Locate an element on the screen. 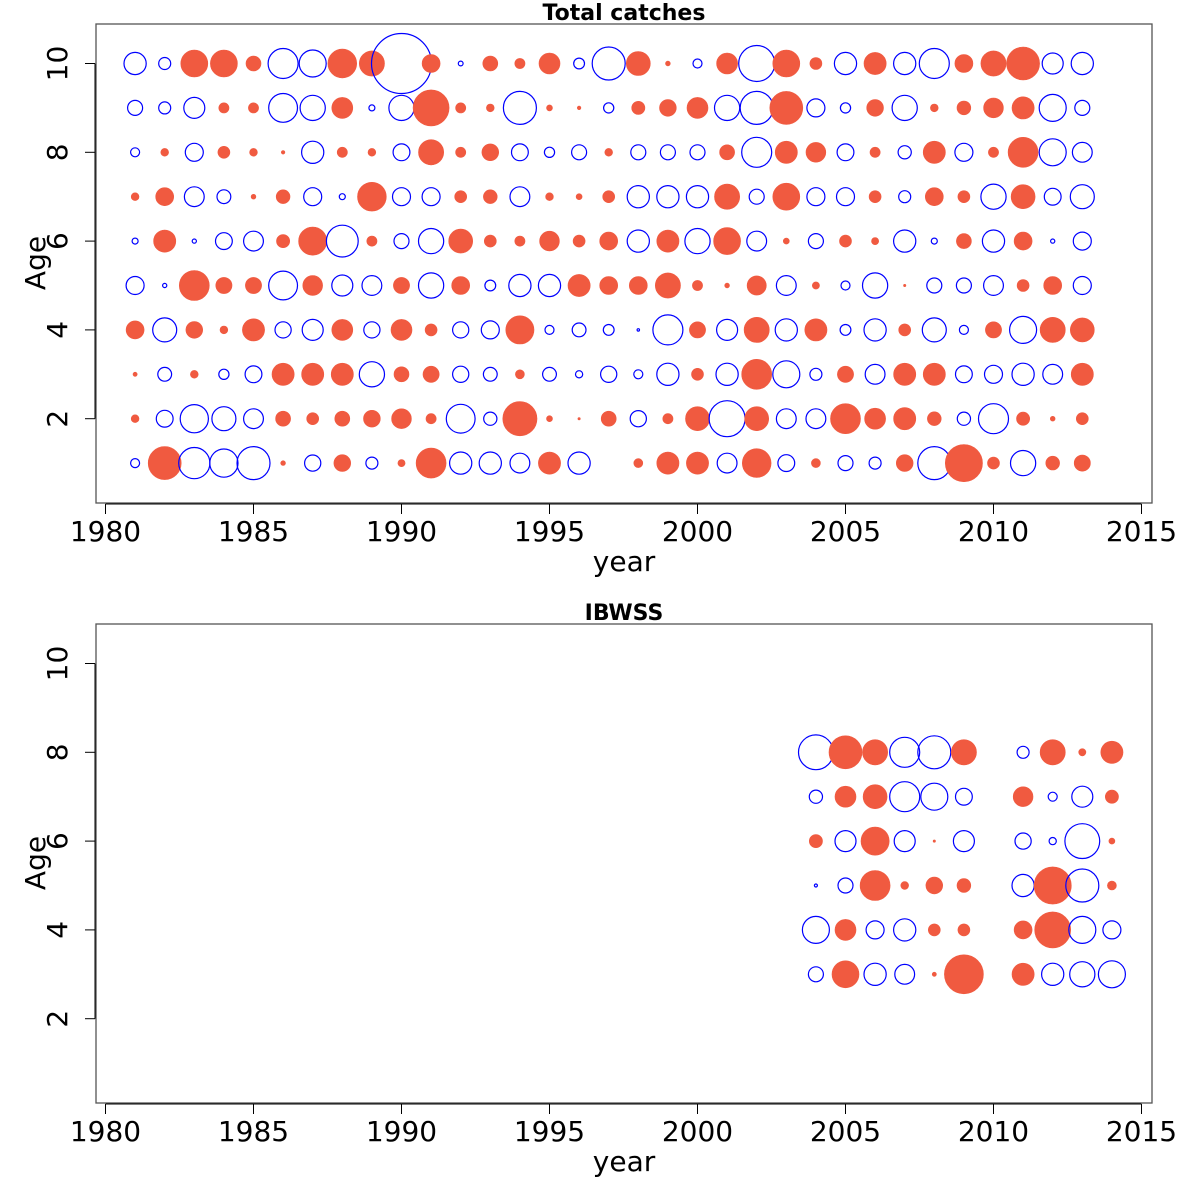  x-tick-label: 2000 is located at coordinates (697, 531).